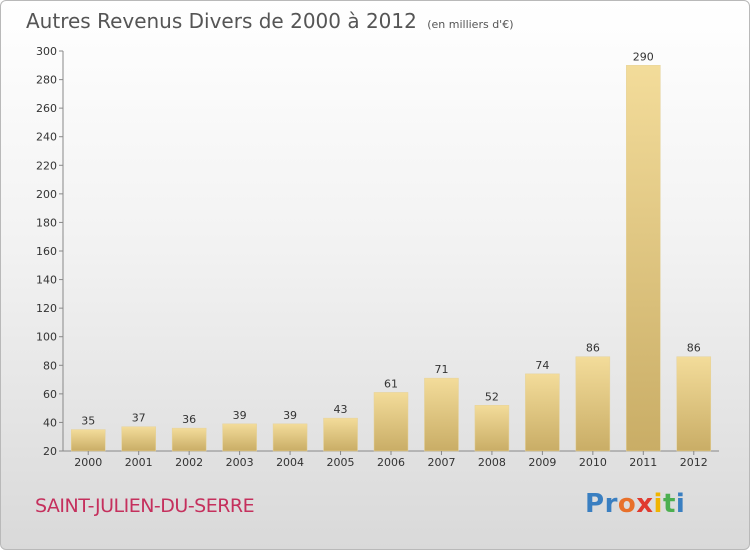 The height and width of the screenshot is (550, 750). I want to click on bar-value-label: 71, so click(441, 369).